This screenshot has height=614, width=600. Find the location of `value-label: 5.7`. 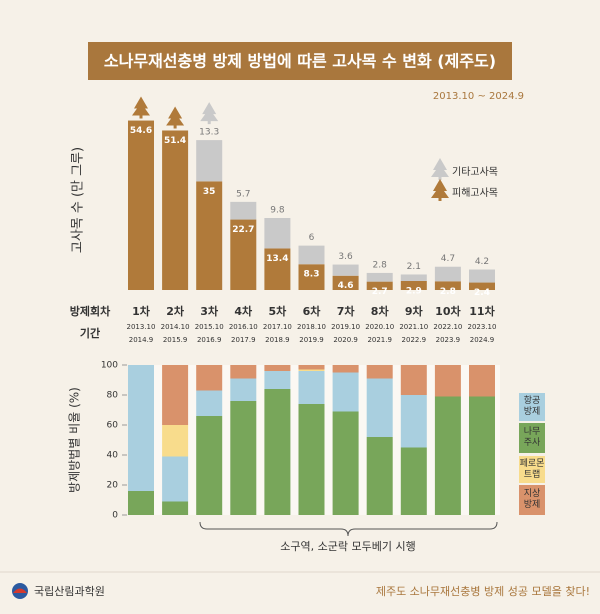

value-label: 5.7 is located at coordinates (243, 194).